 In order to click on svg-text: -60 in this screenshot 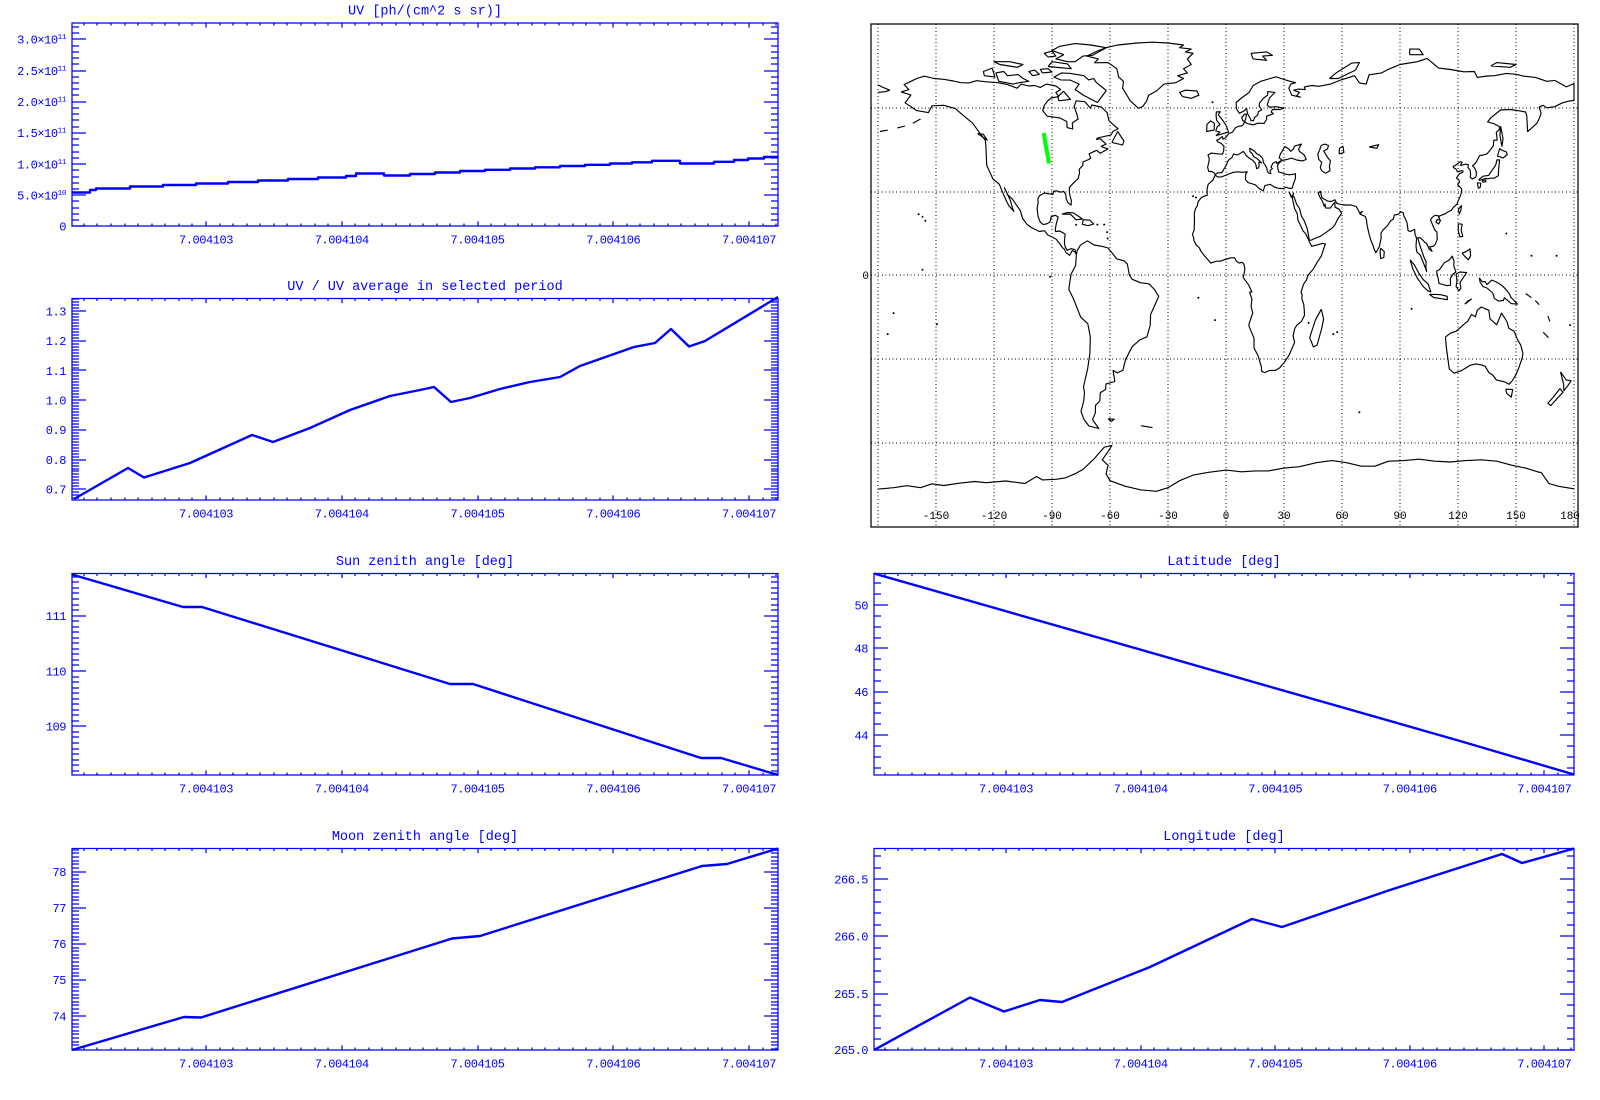, I will do `click(1110, 517)`.